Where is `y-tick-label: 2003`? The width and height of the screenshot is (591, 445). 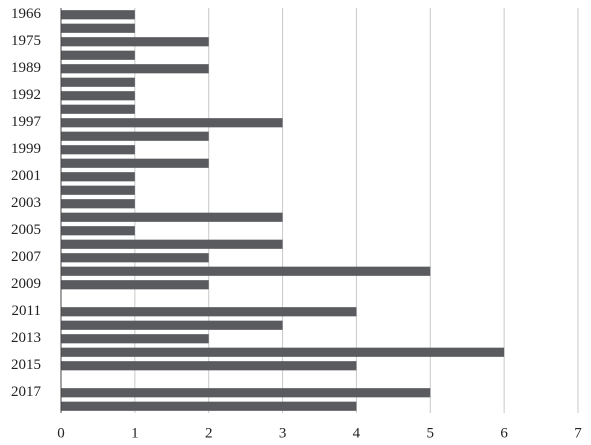 y-tick-label: 2003 is located at coordinates (26, 203).